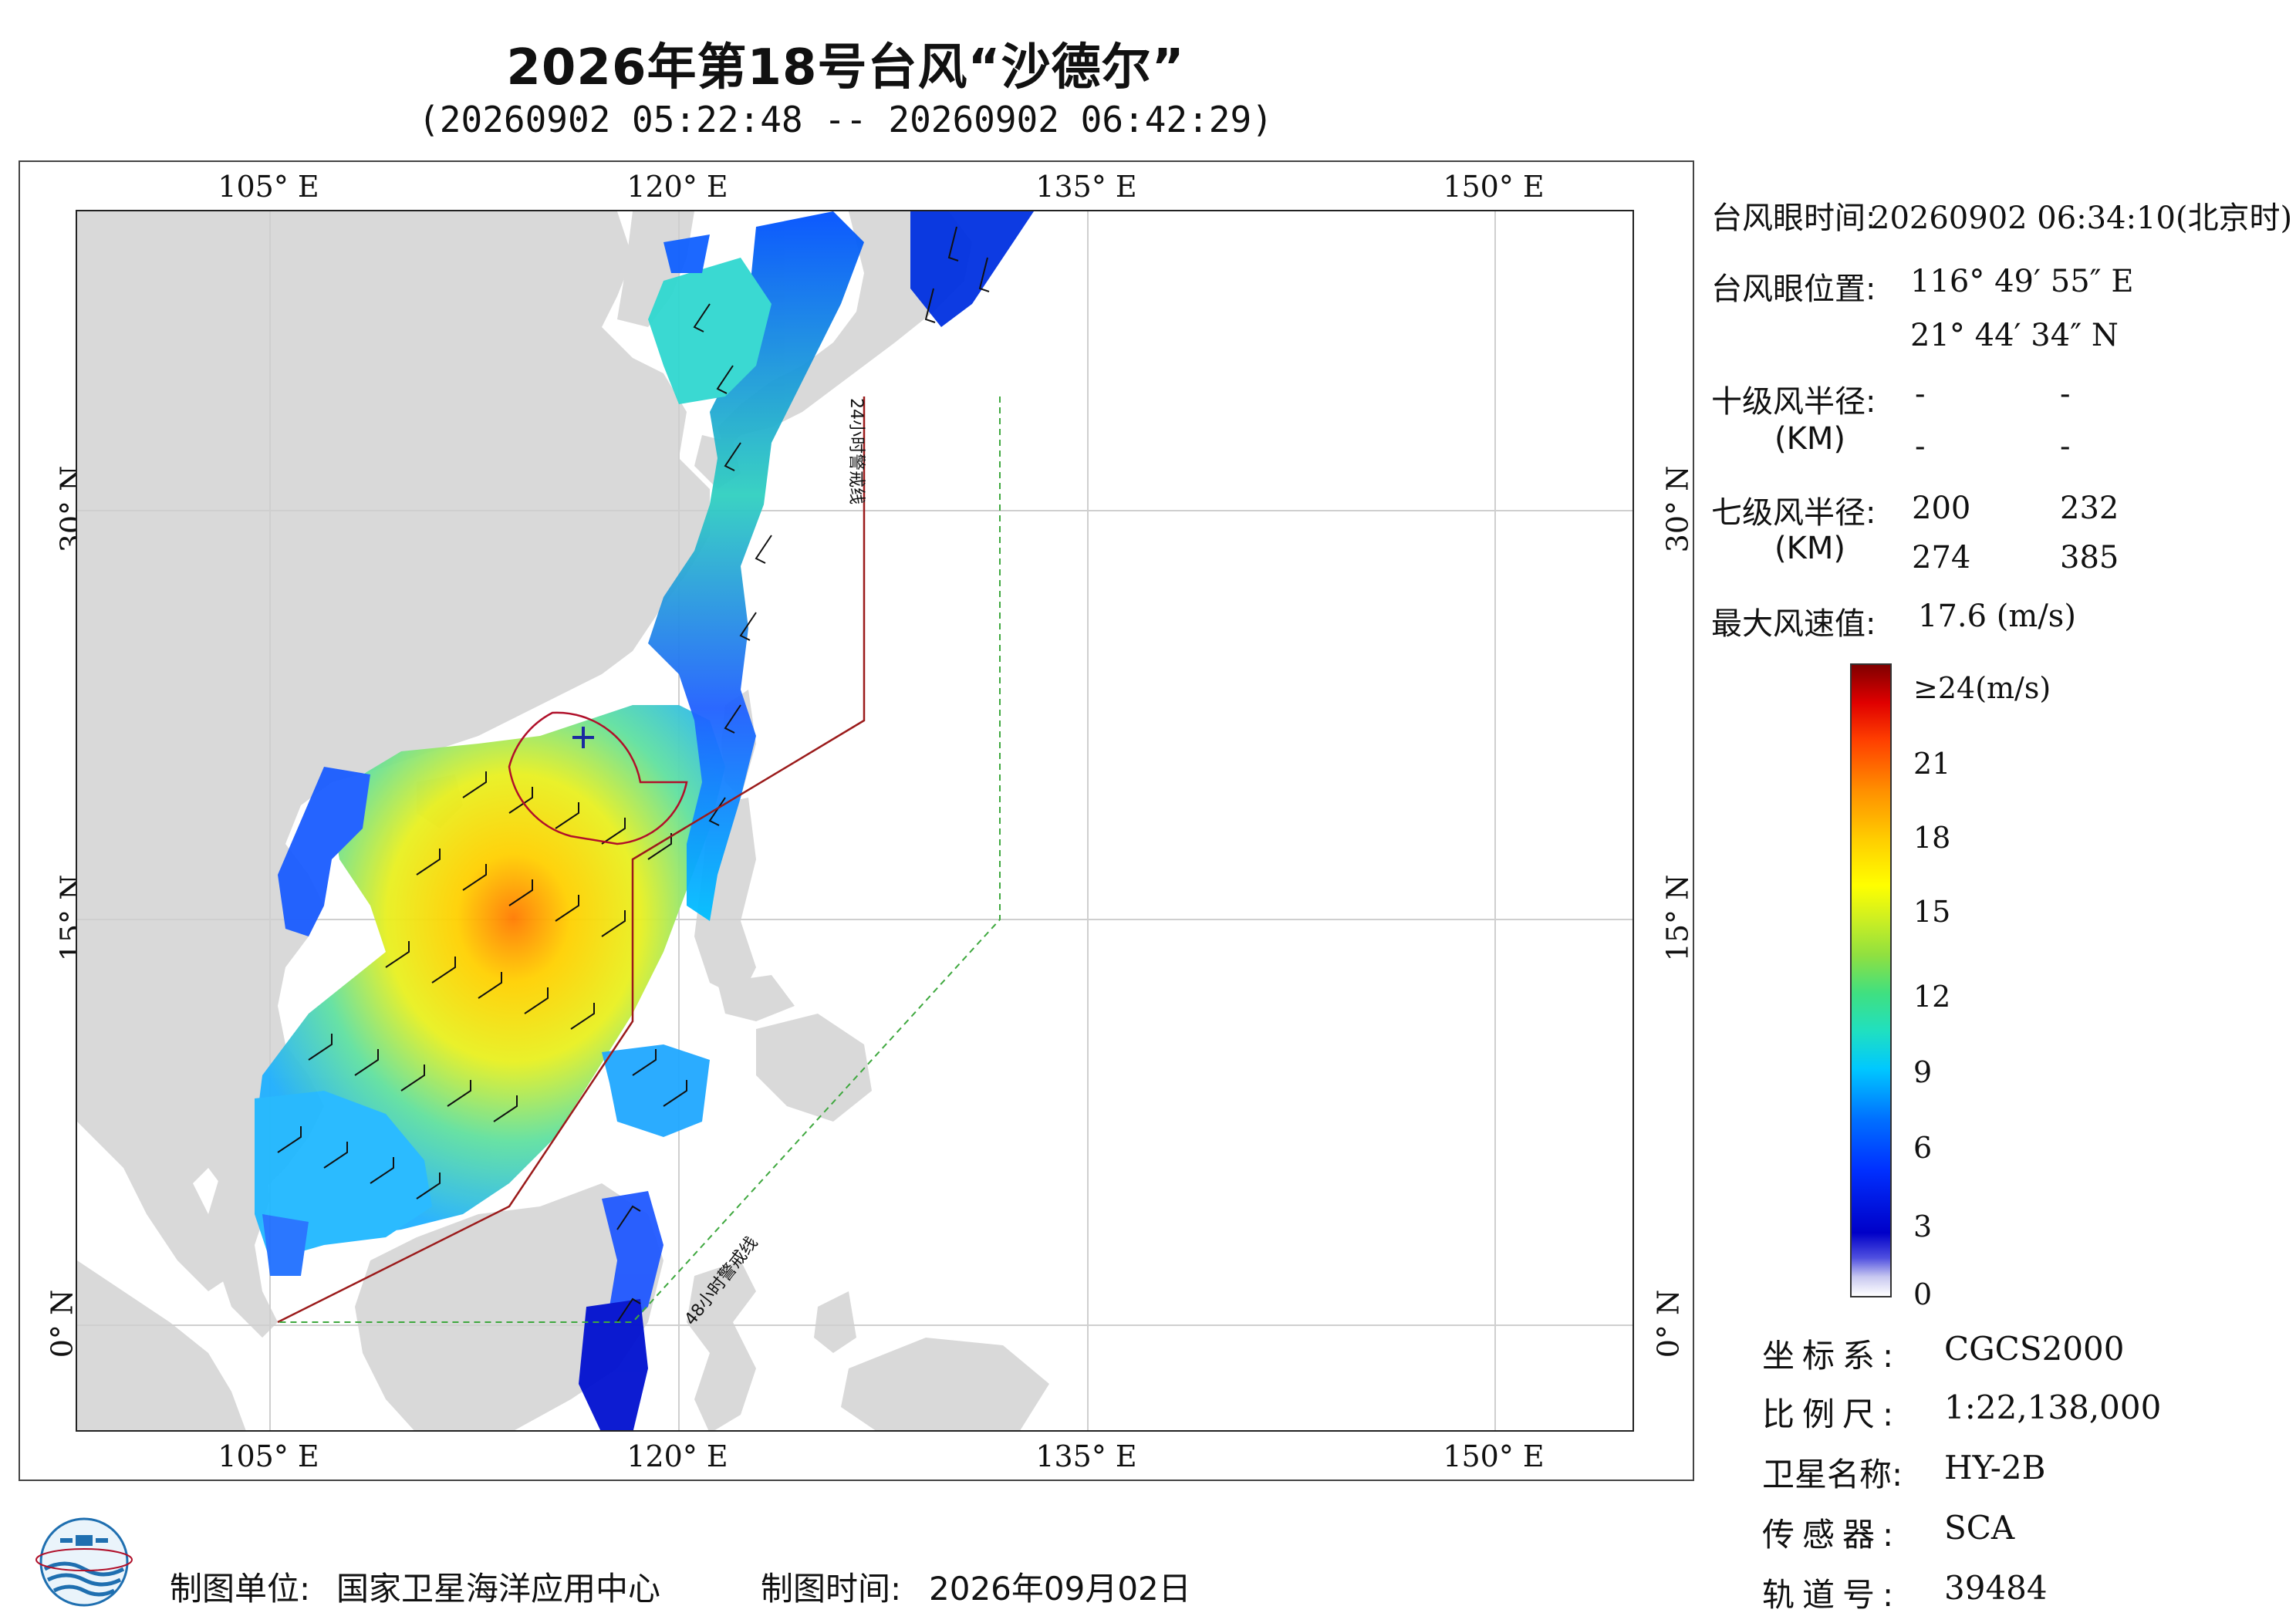  What do you see at coordinates (1832, 1535) in the screenshot?
I see `sensor-label: 传感器:` at bounding box center [1832, 1535].